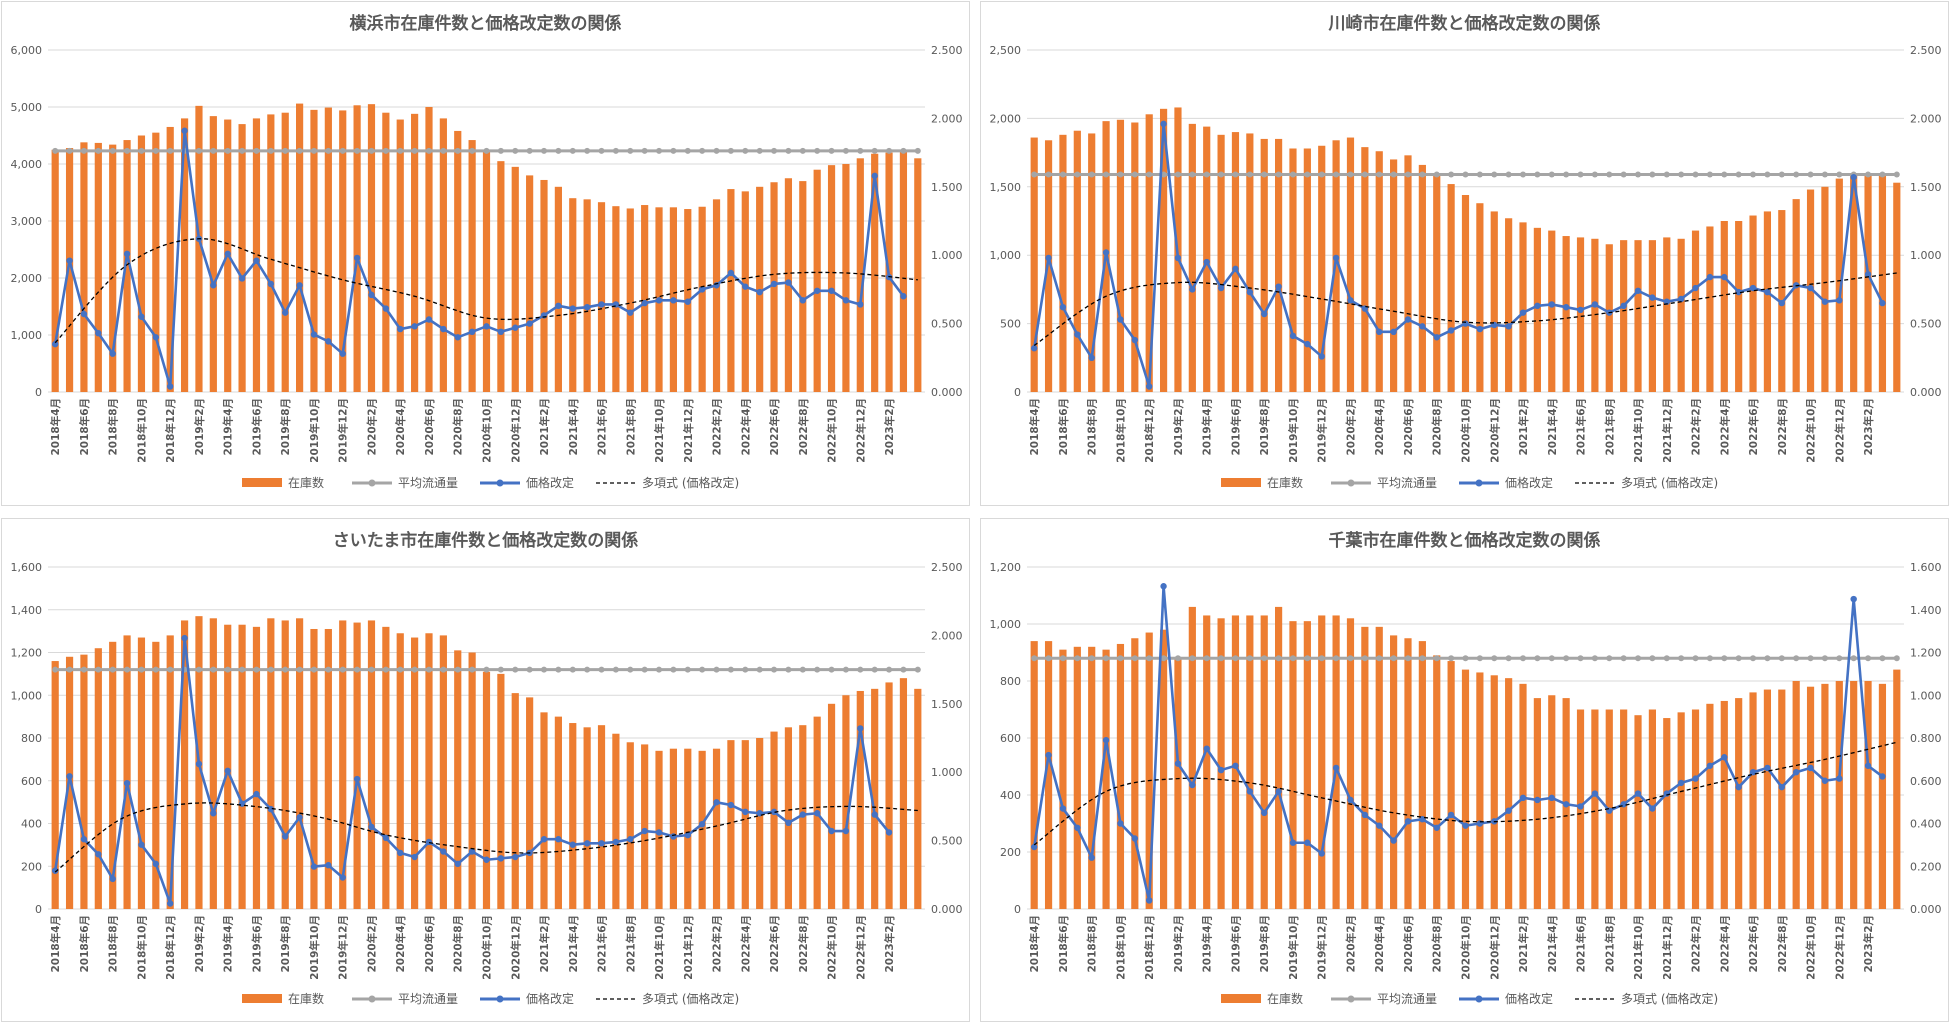  What do you see at coordinates (228, 944) in the screenshot?
I see `x-tick-label: 2019年4月` at bounding box center [228, 944].